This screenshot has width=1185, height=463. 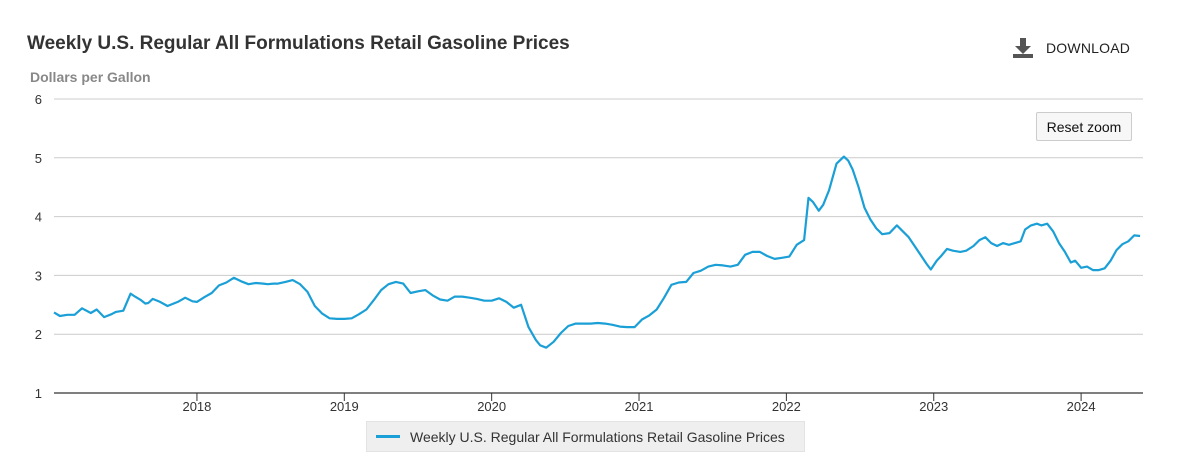 I want to click on download-button: DOWNLOAD, so click(x=1071, y=48).